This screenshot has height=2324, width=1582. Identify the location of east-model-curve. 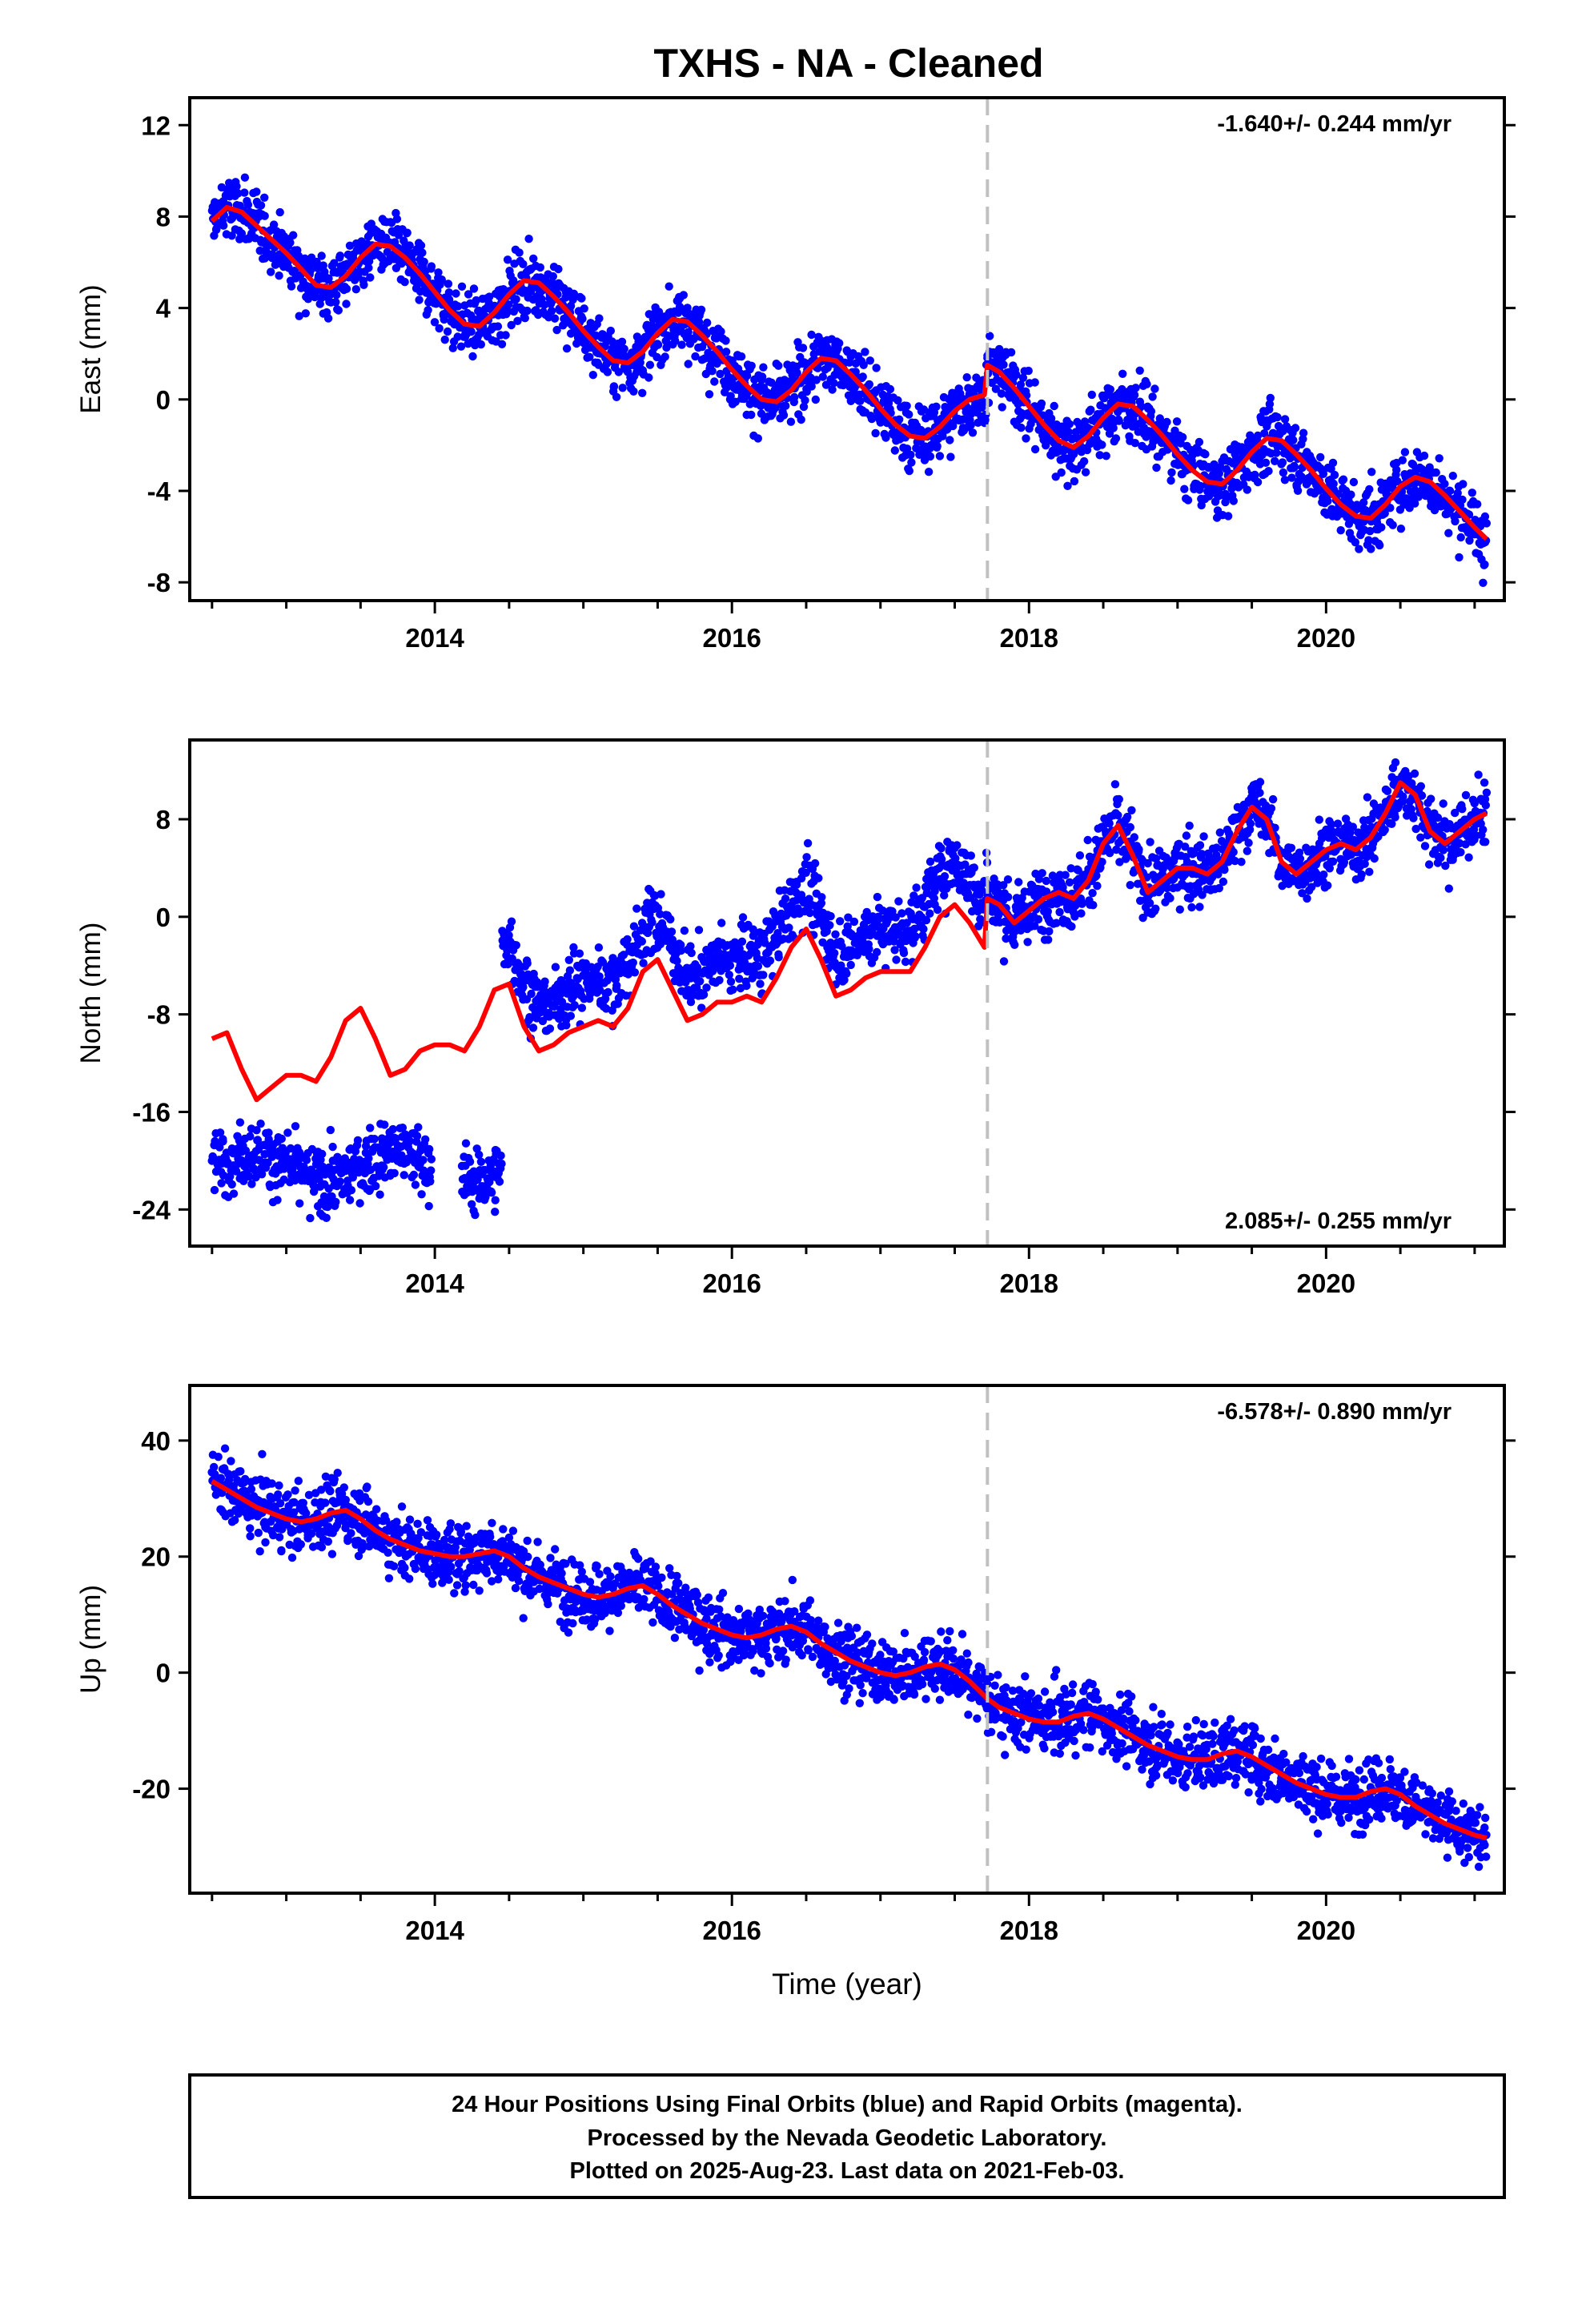
(849, 373).